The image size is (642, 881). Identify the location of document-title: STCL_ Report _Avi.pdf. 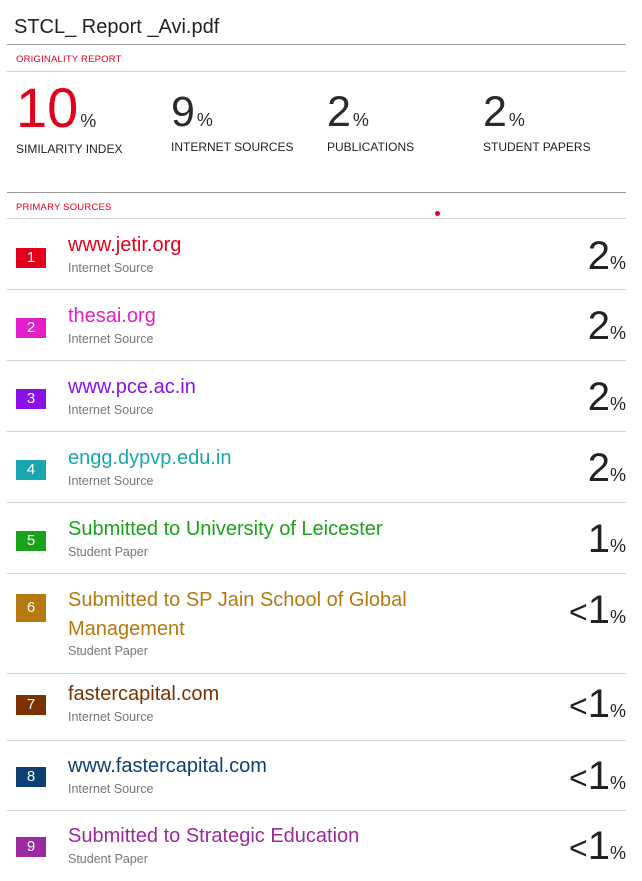
(117, 27).